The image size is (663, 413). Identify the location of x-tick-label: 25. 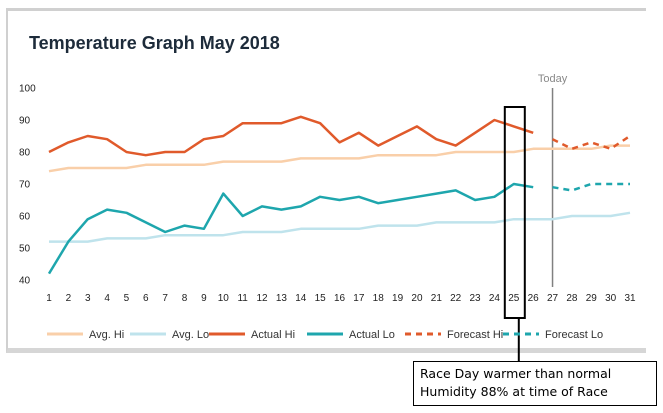
(514, 298).